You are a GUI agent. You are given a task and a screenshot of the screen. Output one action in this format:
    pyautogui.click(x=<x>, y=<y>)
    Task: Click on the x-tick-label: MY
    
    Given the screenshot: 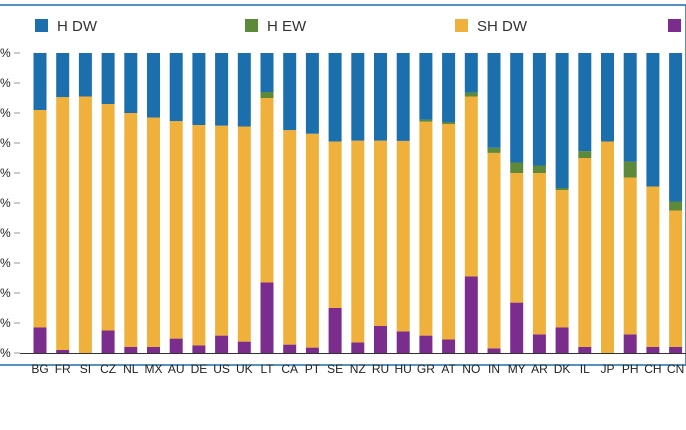 What is the action you would take?
    pyautogui.click(x=517, y=369)
    